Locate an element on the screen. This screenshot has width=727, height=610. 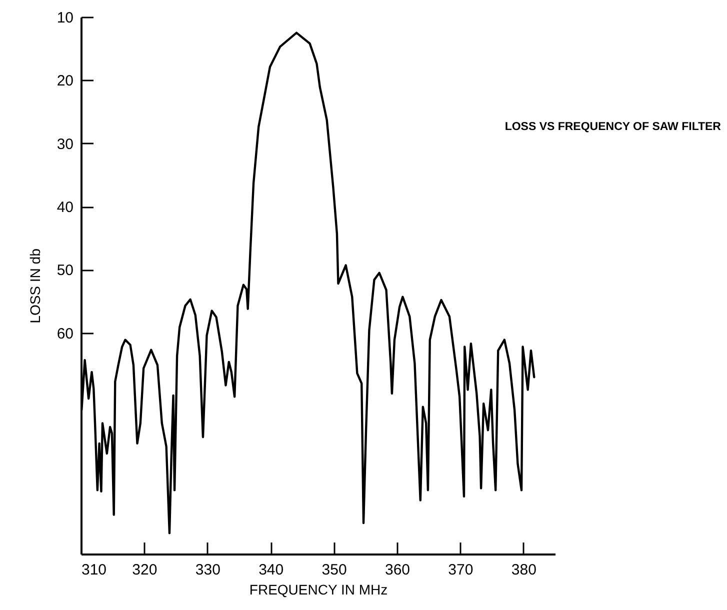
x-tick-label: 370 is located at coordinates (461, 570).